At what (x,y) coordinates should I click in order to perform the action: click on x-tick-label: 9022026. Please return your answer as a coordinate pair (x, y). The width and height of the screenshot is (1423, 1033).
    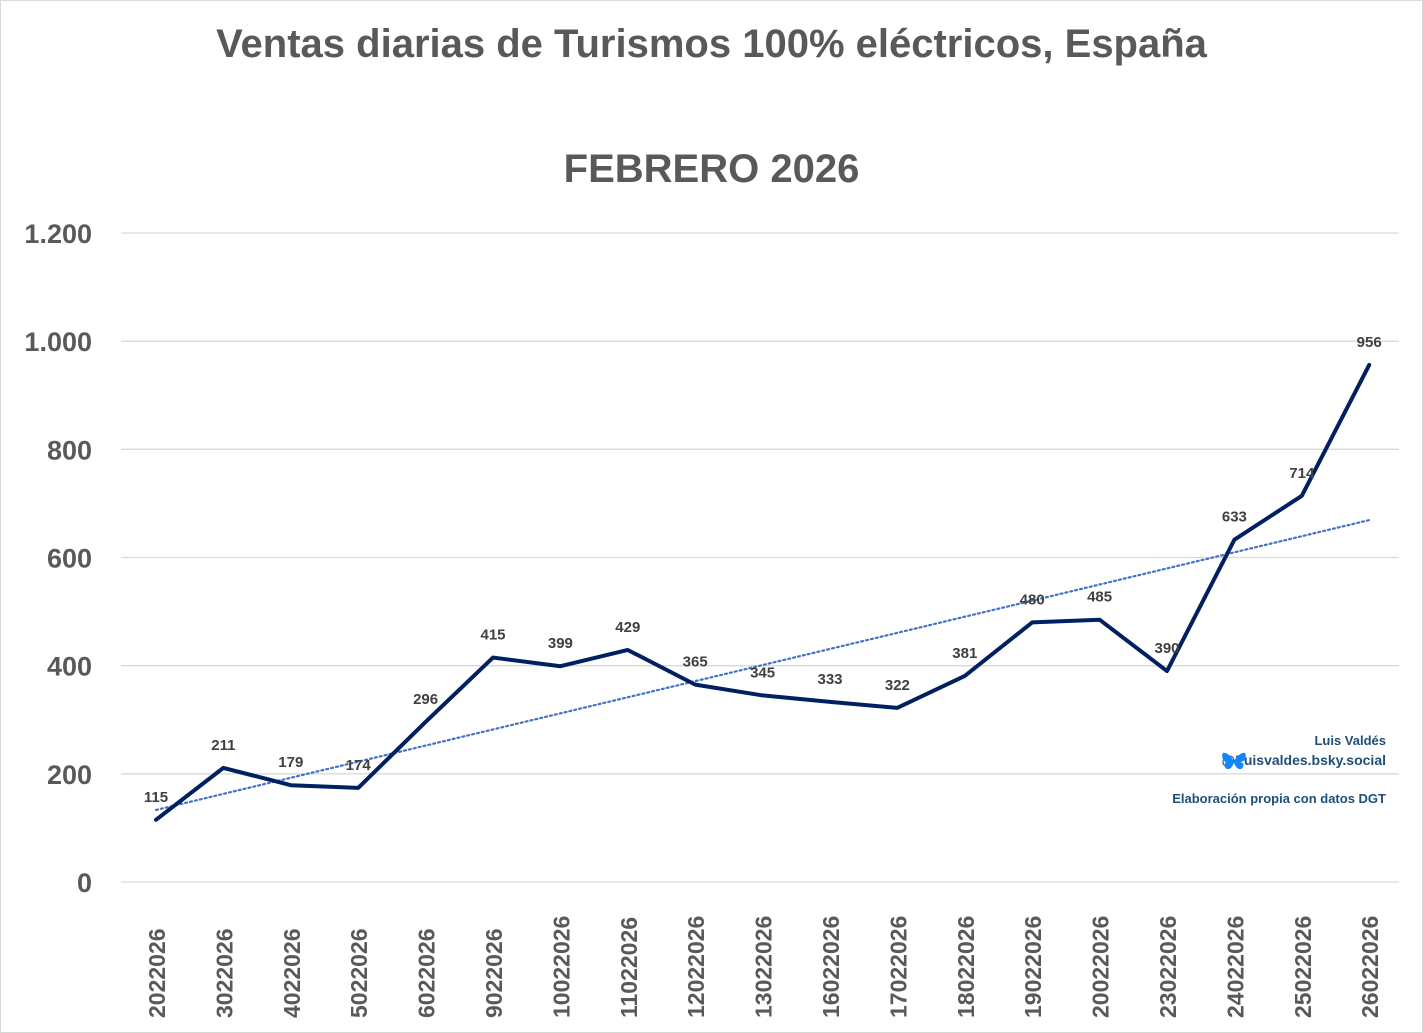
    Looking at the image, I should click on (494, 973).